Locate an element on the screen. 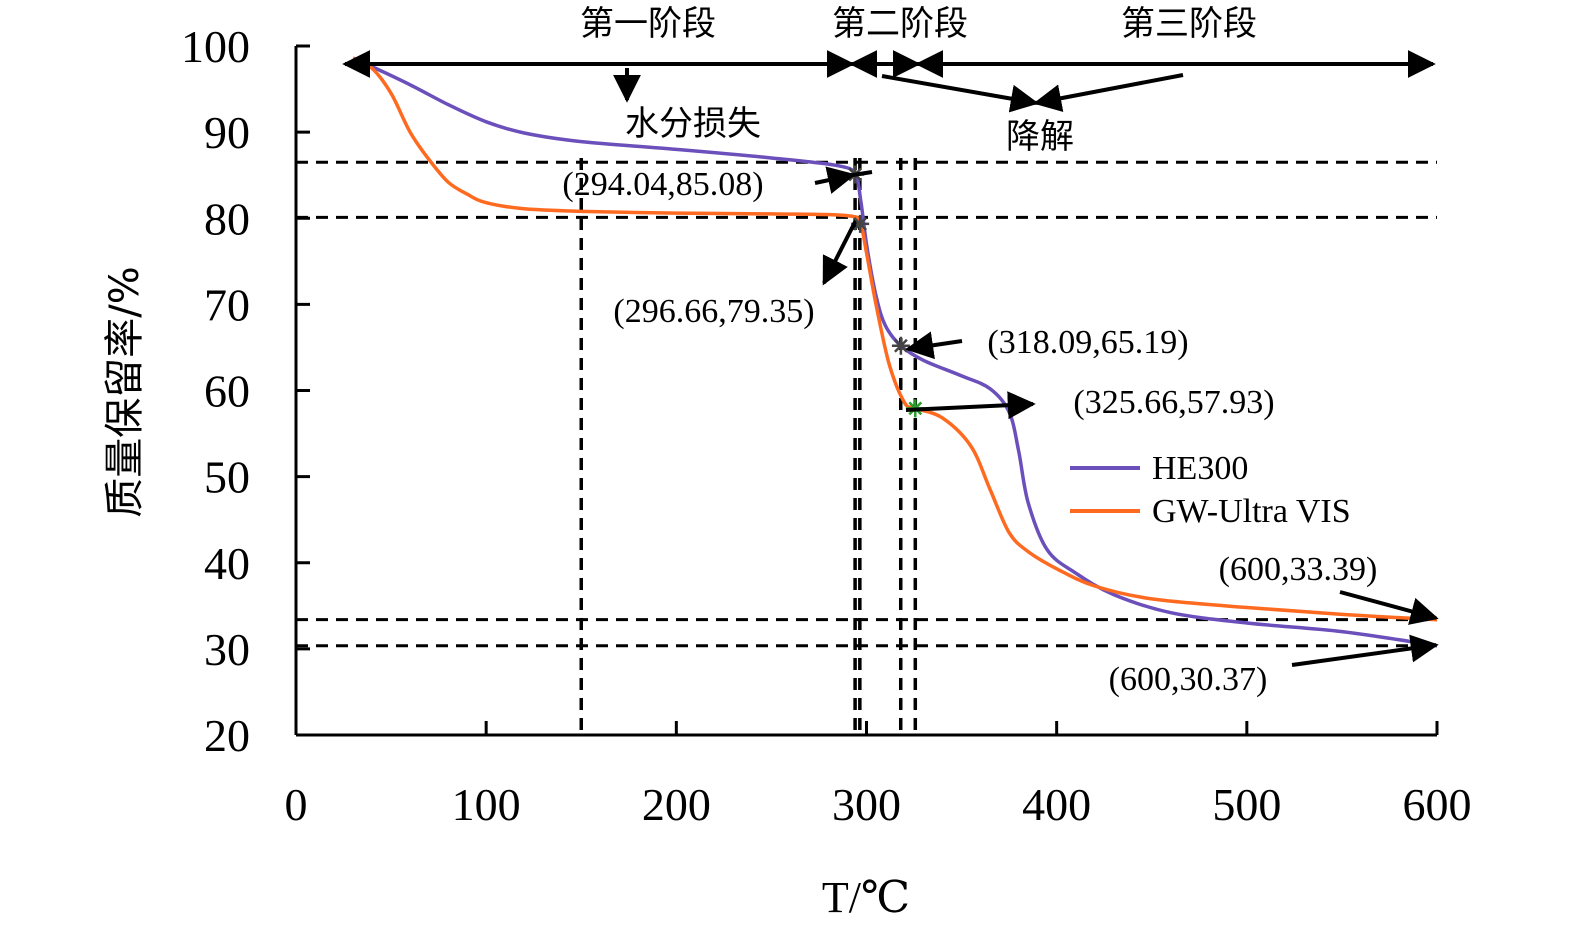 The image size is (1575, 934). p1-arrow is located at coordinates (835, 180).